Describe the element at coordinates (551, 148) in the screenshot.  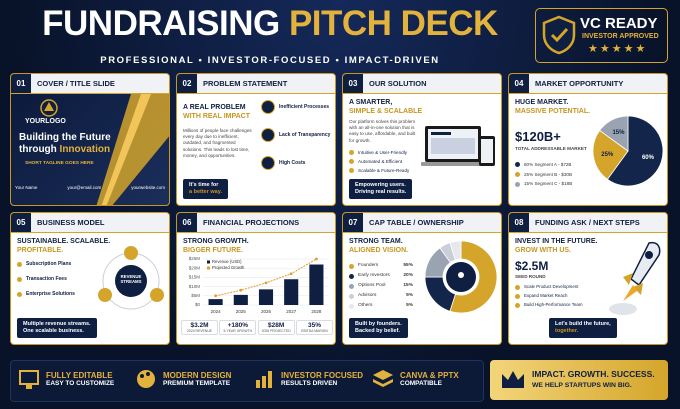
I see `stat-label: TOTAL ADDRESSABLE MARKET` at that location.